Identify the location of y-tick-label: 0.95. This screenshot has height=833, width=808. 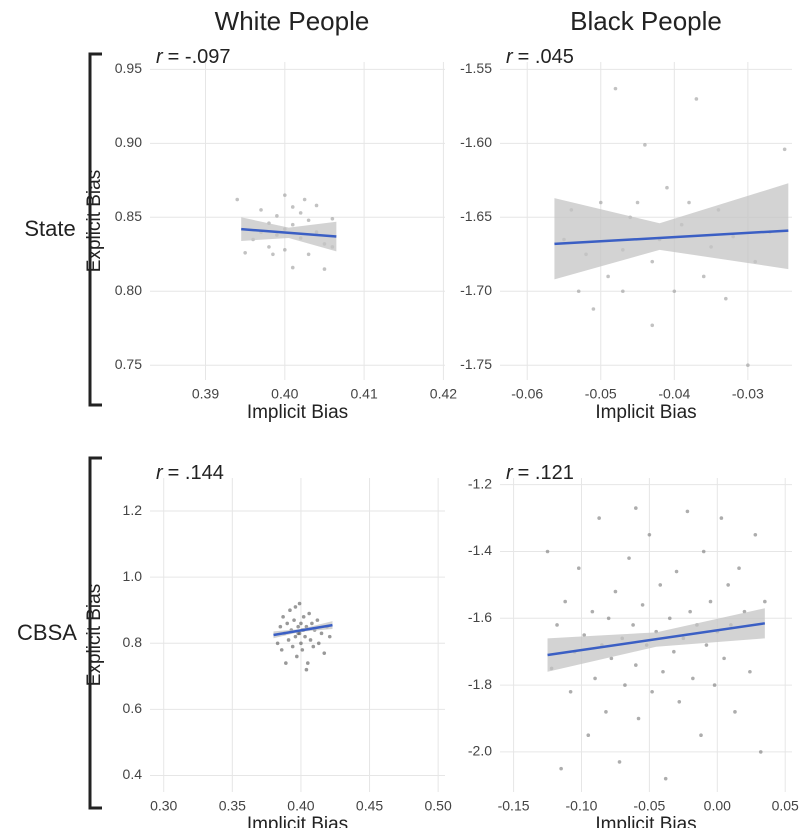
(128, 68).